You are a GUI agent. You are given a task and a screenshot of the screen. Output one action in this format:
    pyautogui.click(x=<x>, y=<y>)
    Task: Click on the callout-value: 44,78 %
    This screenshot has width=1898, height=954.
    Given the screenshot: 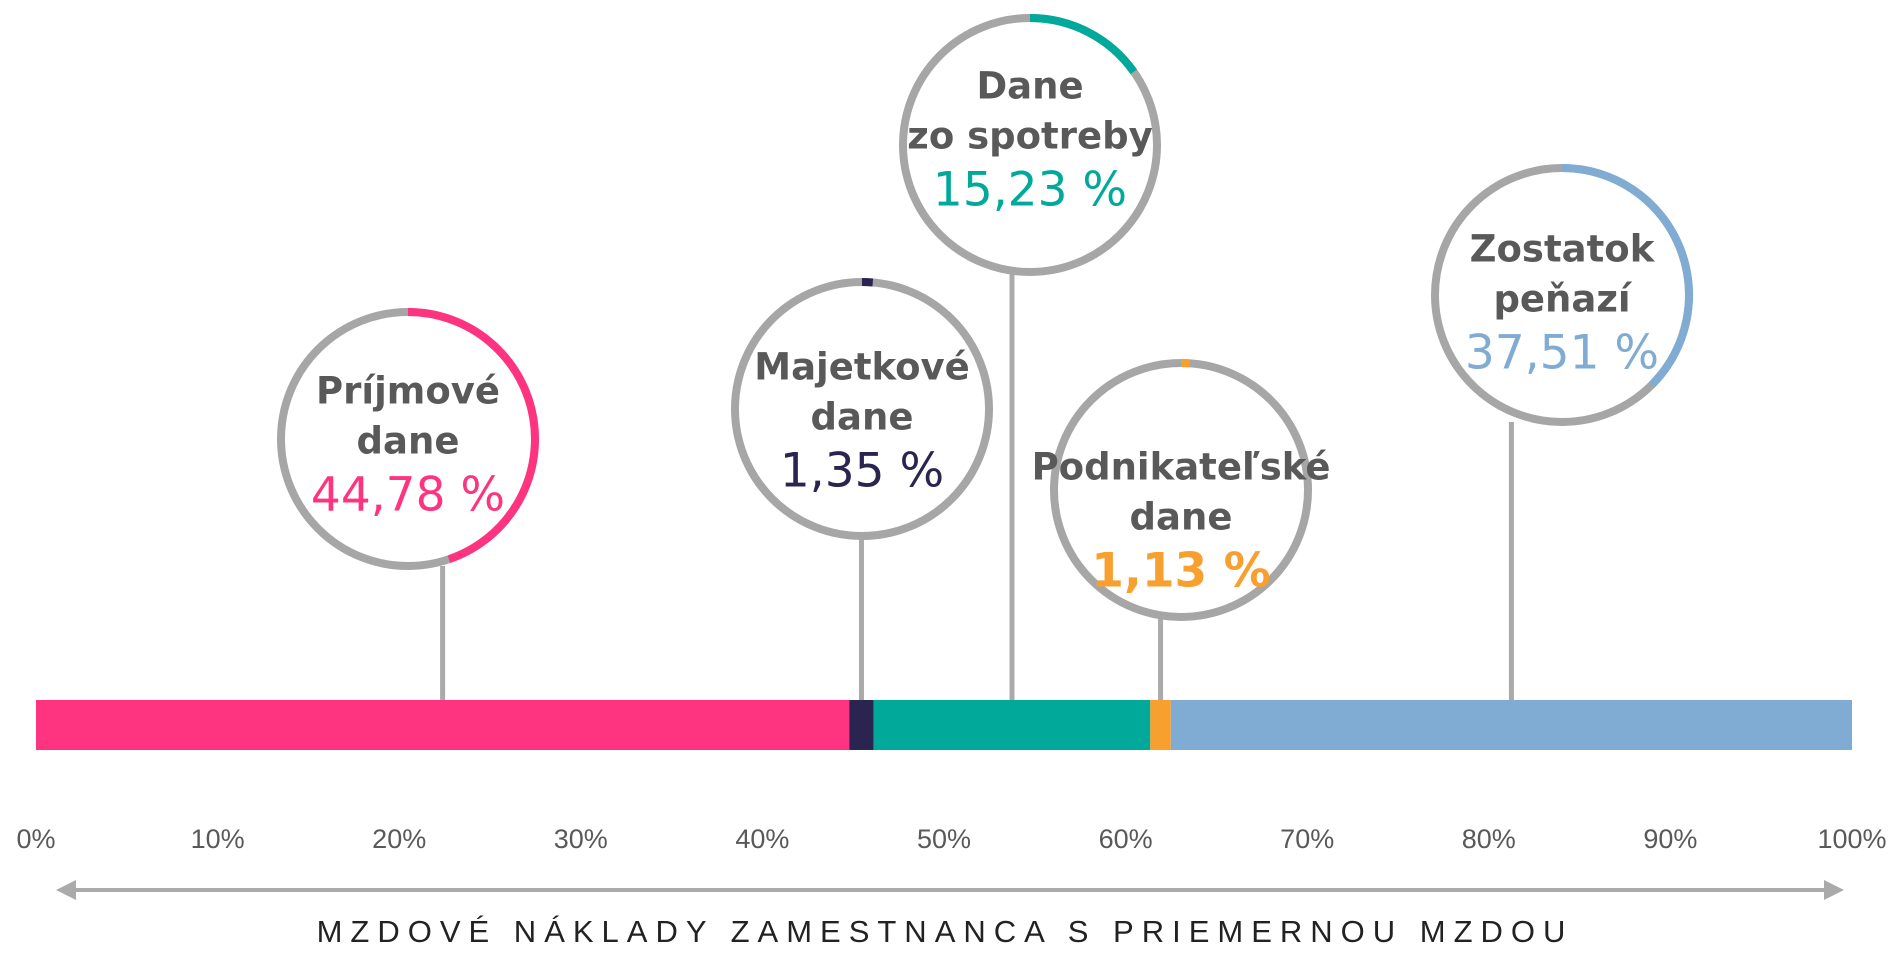 What is the action you would take?
    pyautogui.click(x=408, y=495)
    